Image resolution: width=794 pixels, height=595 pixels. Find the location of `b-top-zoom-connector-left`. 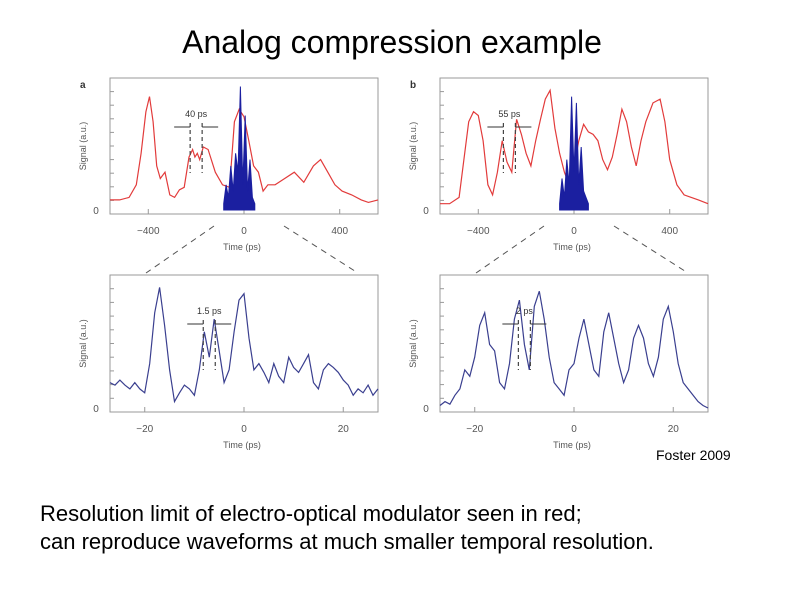

b-top-zoom-connector-left is located at coordinates (510, 249).